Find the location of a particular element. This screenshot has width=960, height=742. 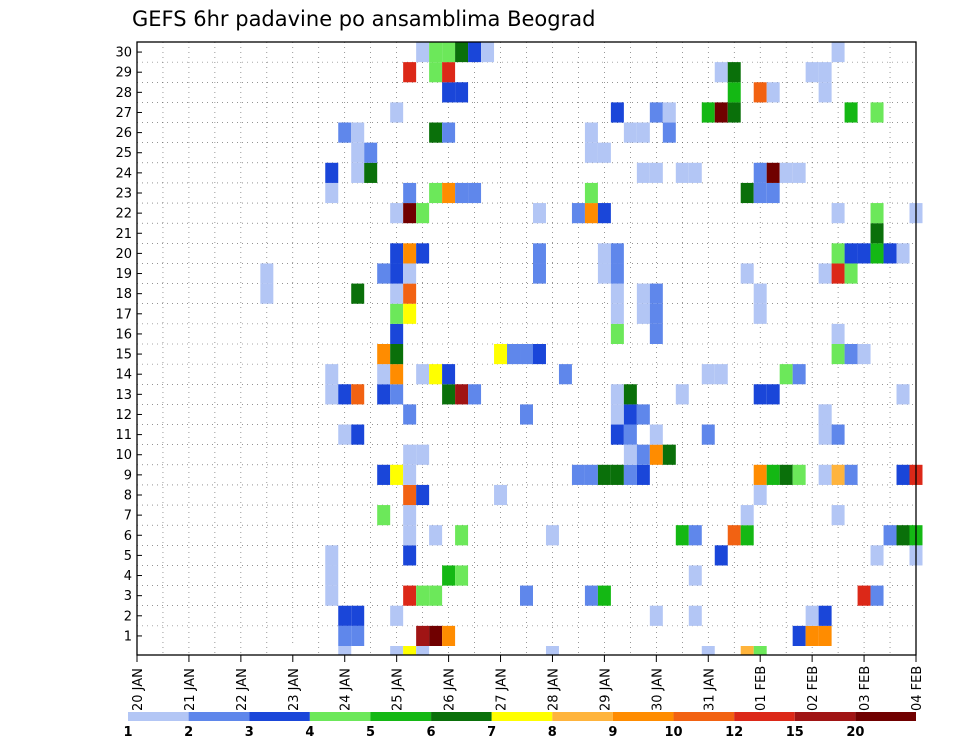

colorbar: 1 2 3 4 5 6 7 8 9 10 12 15 20 is located at coordinates (519, 726).